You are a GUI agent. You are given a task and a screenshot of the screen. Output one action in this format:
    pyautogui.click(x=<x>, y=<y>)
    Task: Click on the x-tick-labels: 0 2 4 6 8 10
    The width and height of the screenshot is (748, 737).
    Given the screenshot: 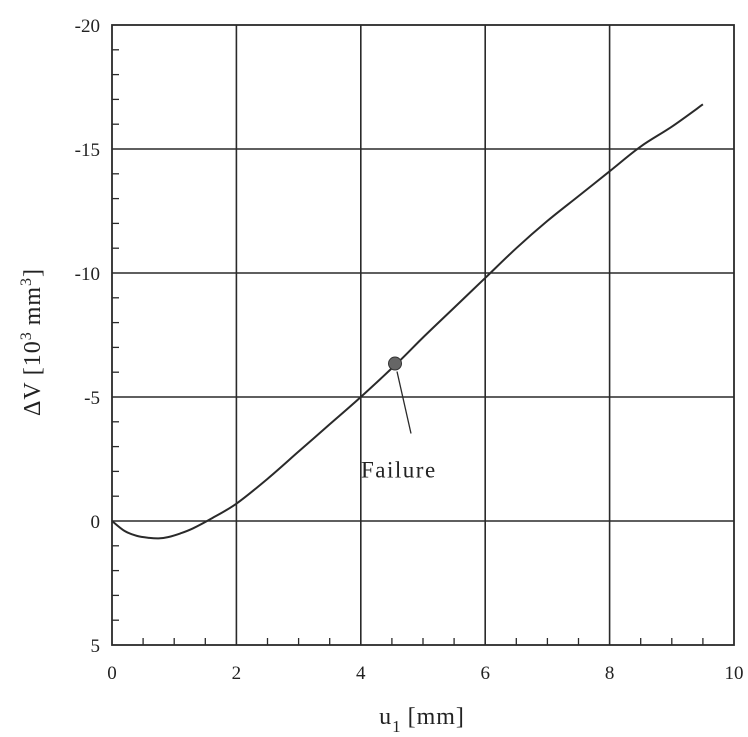 What is the action you would take?
    pyautogui.click(x=425, y=673)
    